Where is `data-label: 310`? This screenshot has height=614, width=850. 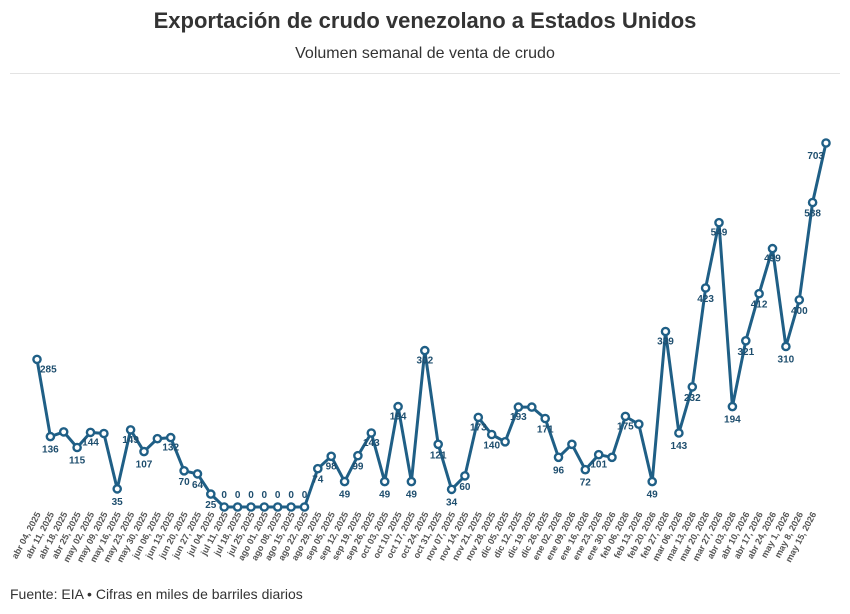
data-label: 310 is located at coordinates (786, 360).